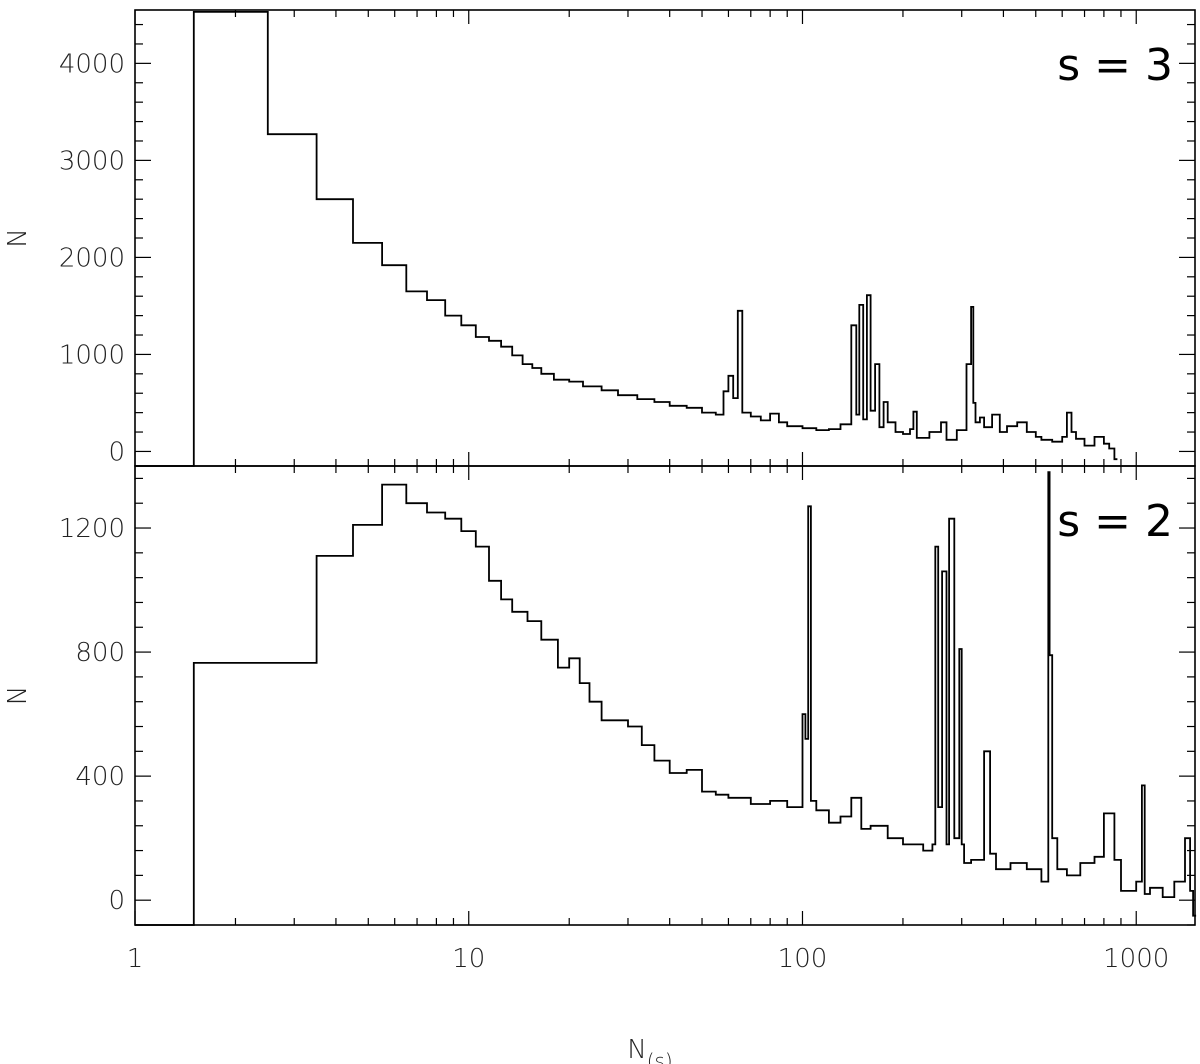  I want to click on x-axis-title: N(s), so click(649, 1049).